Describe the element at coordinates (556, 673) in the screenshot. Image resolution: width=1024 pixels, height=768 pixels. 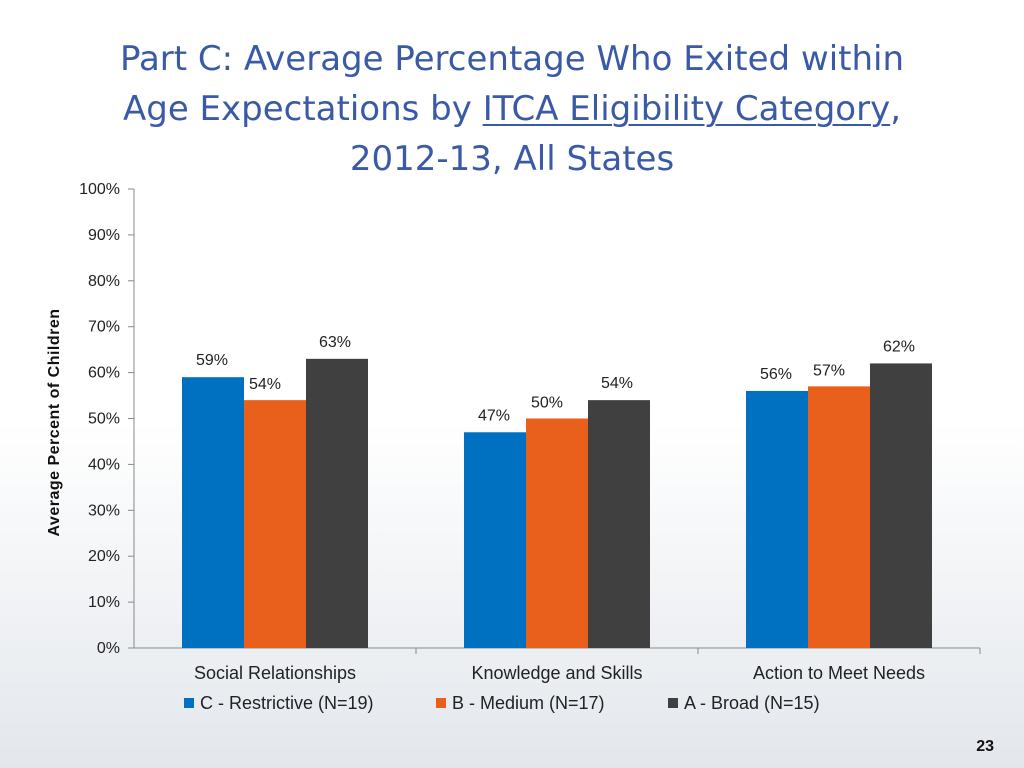
I see `x-tick-label: Knowledge and Skills` at that location.